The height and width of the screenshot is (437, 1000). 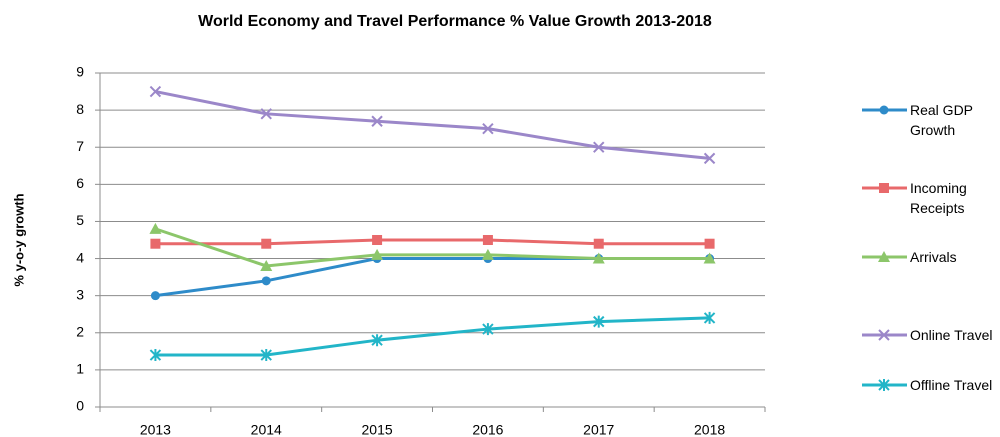 What do you see at coordinates (18, 239) in the screenshot?
I see `y-axis-label: % y-o-y growth` at bounding box center [18, 239].